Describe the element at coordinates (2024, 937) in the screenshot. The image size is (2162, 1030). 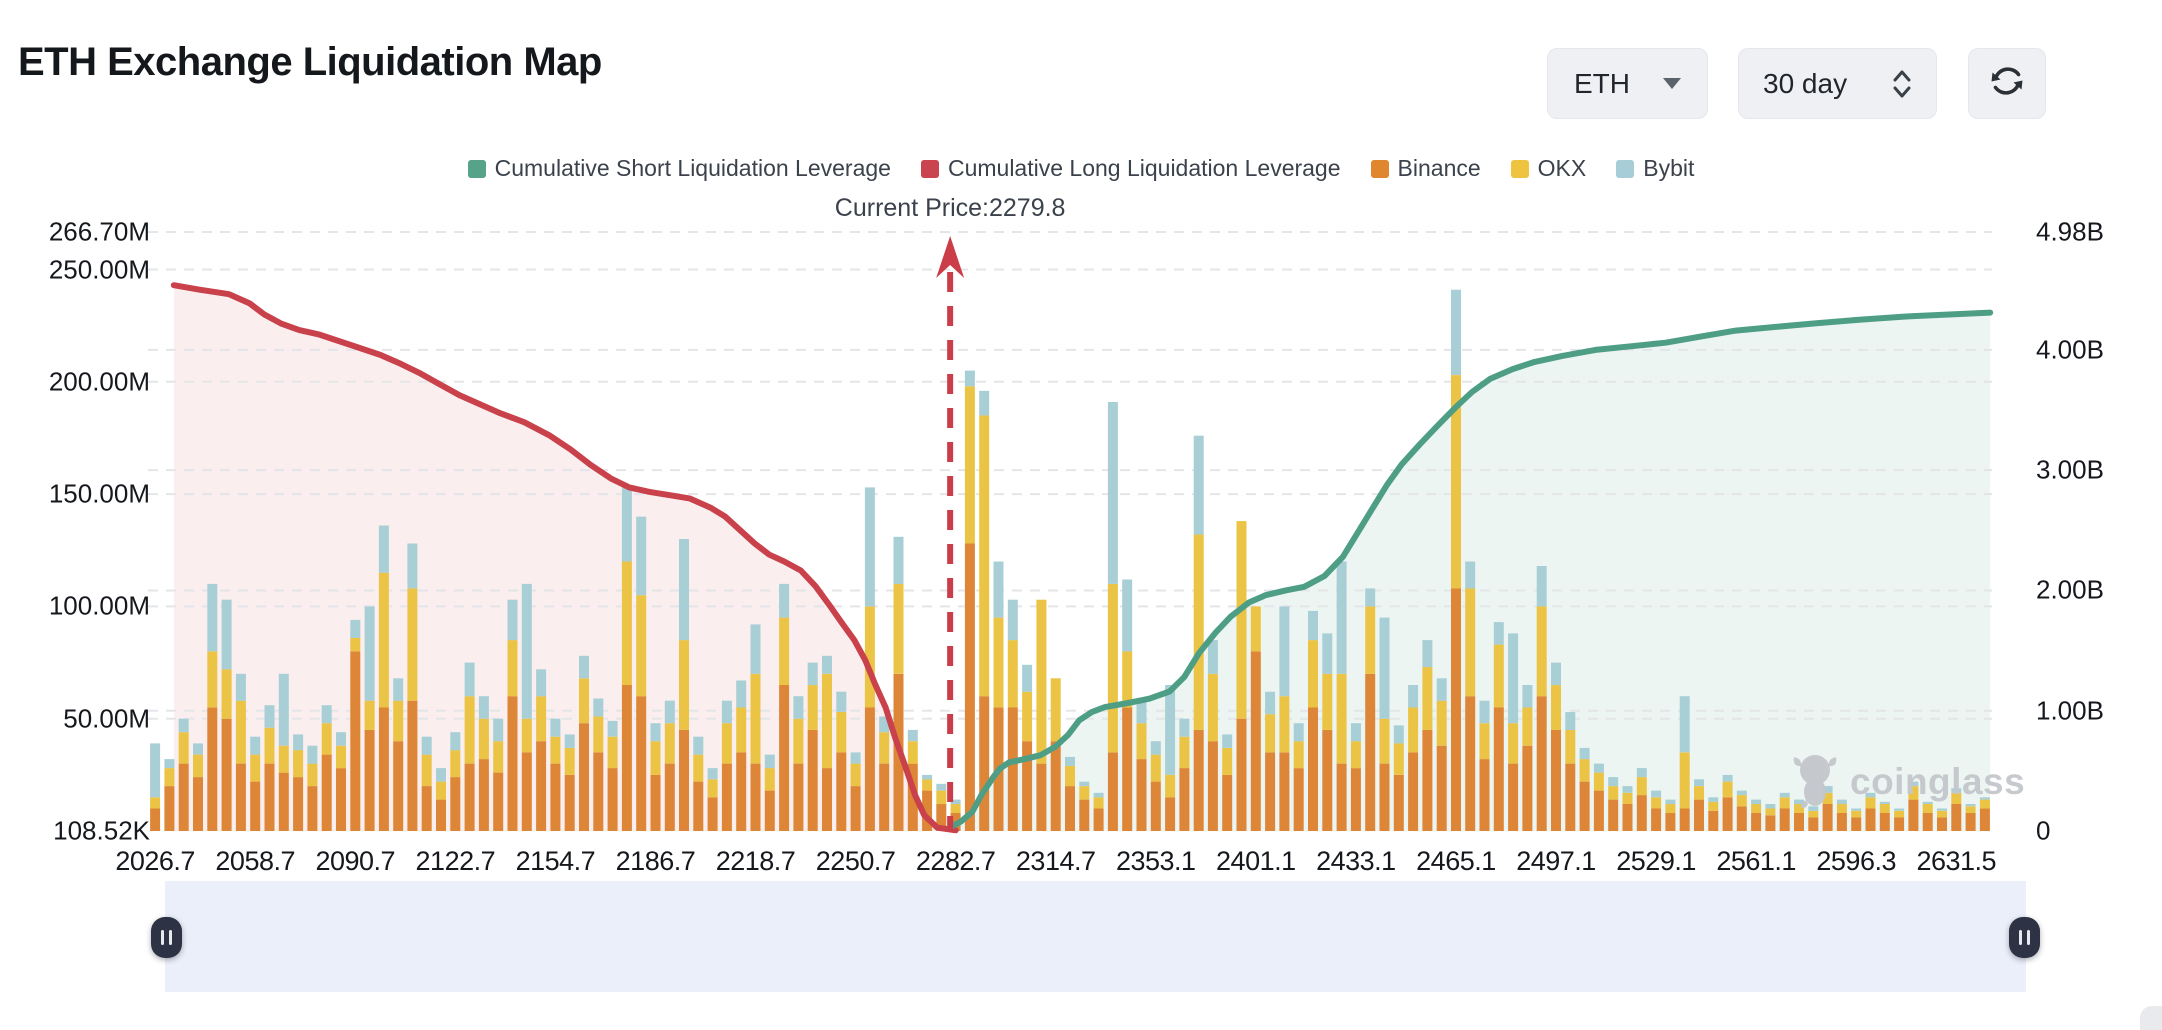
I see `range-slider-handle-right` at that location.